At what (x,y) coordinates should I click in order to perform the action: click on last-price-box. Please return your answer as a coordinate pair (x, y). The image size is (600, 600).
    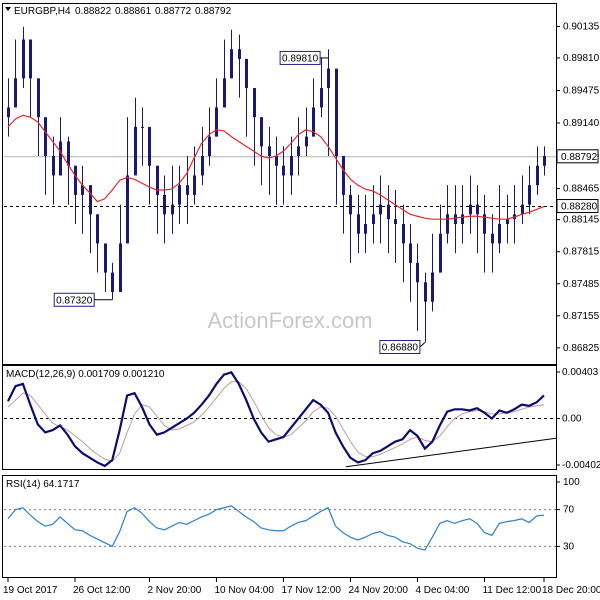
    Looking at the image, I should click on (577, 156).